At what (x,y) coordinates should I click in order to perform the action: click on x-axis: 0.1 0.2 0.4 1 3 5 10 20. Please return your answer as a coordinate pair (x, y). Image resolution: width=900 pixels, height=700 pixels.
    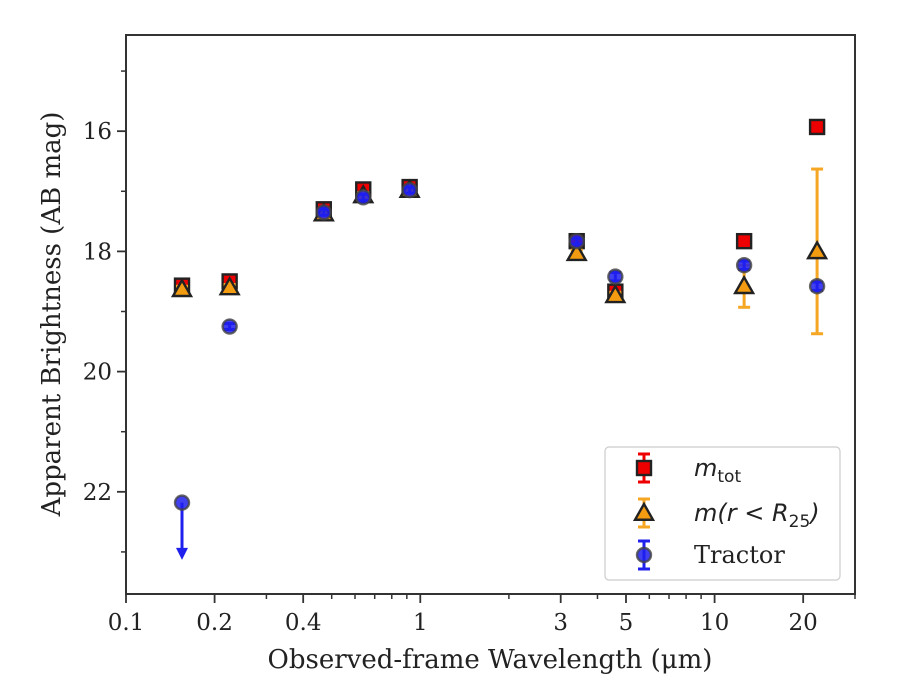
    Looking at the image, I should click on (482, 615).